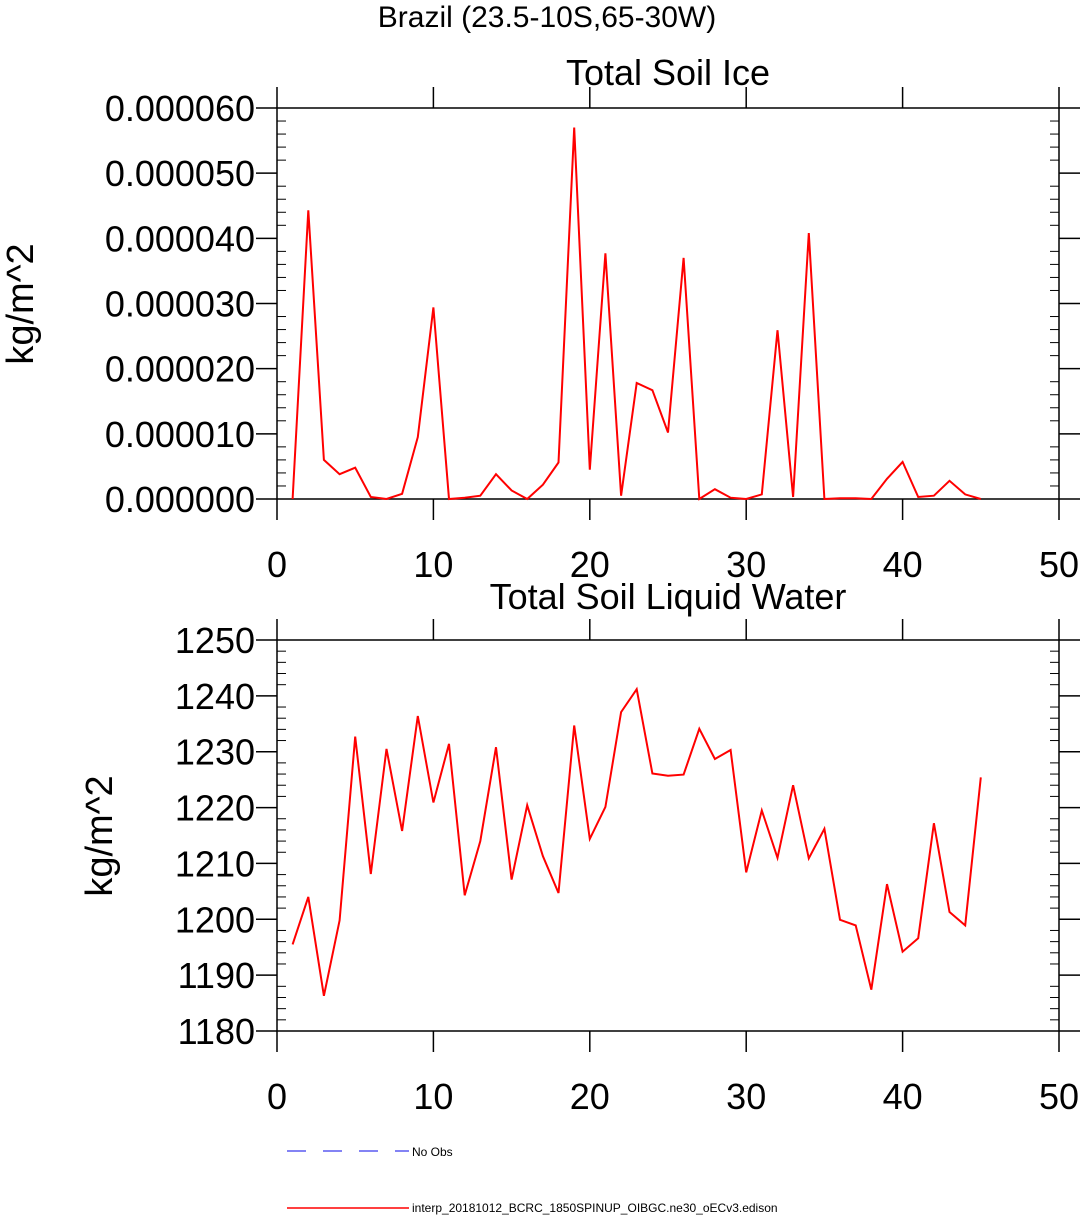  Describe the element at coordinates (547, 17) in the screenshot. I see `figure-suptitle: Brazil (23.5-10S,65-30W)` at that location.